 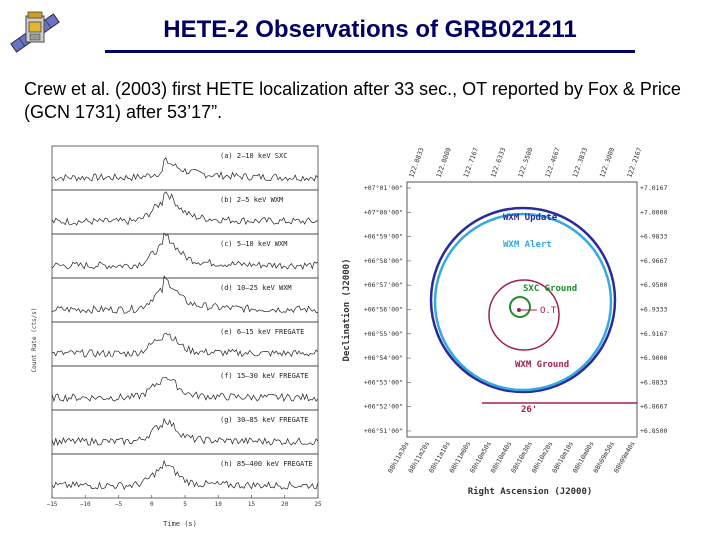 What do you see at coordinates (383, 212) in the screenshot?
I see `left-axis-tick-label: +07°00'00"` at bounding box center [383, 212].